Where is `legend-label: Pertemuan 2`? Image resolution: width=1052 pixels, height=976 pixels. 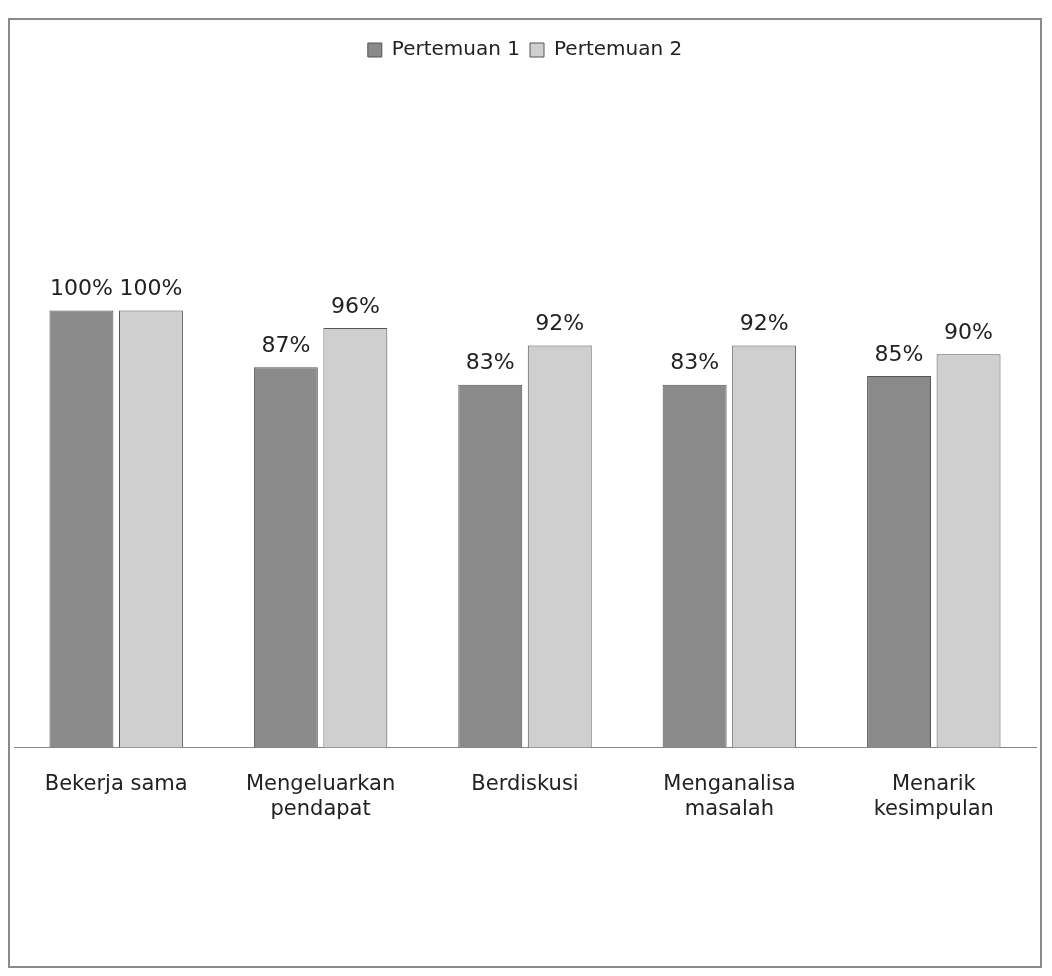 legend-label: Pertemuan 2 is located at coordinates (618, 48).